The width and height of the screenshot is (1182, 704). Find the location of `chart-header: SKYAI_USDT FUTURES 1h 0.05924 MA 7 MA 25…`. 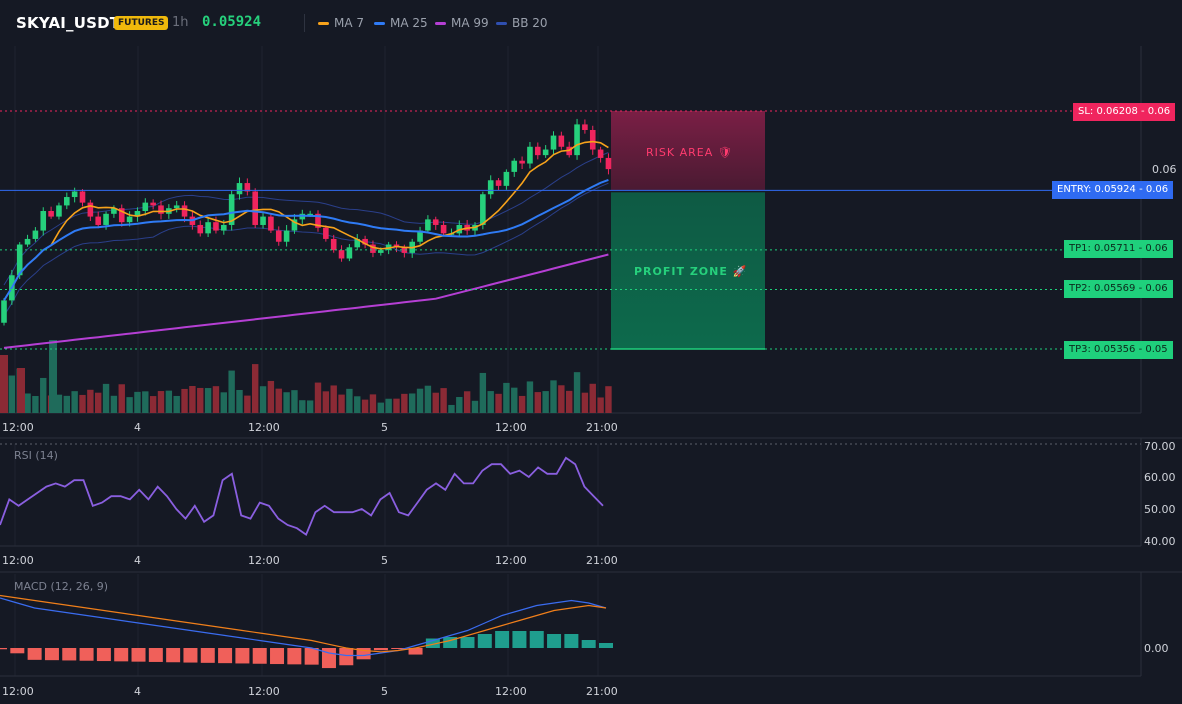

chart-header: SKYAI_USDT FUTURES 1h 0.05924 MA 7 MA 25… is located at coordinates (591, 23).